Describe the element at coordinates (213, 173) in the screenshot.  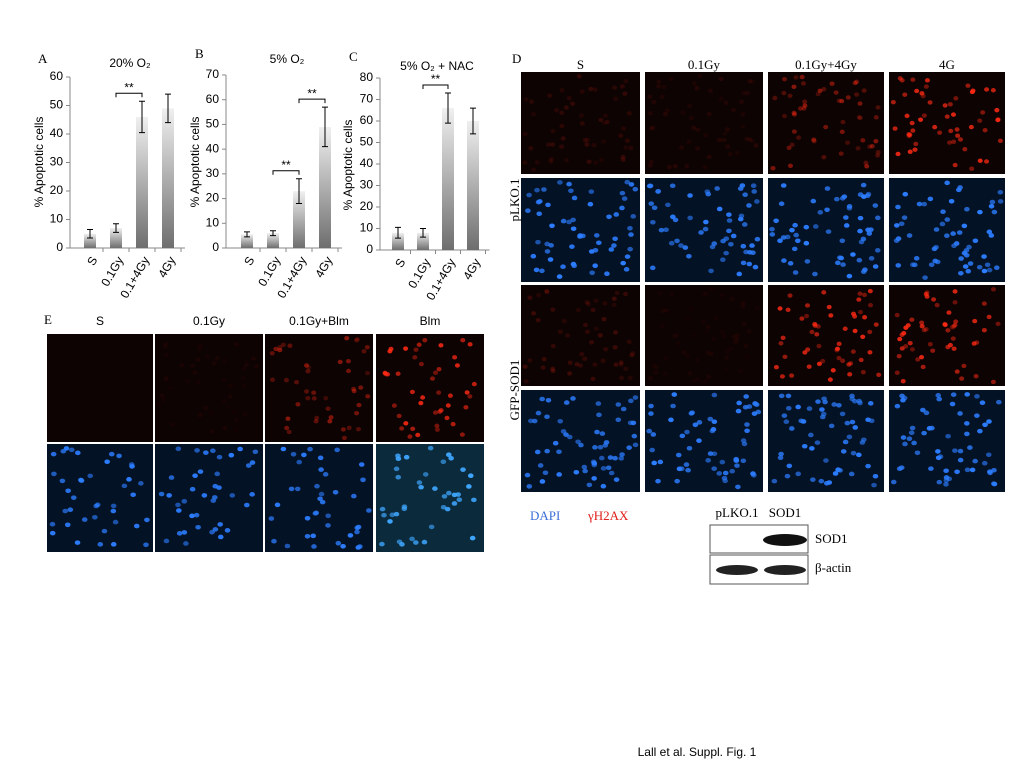
I see `y-tick-label: 30` at that location.